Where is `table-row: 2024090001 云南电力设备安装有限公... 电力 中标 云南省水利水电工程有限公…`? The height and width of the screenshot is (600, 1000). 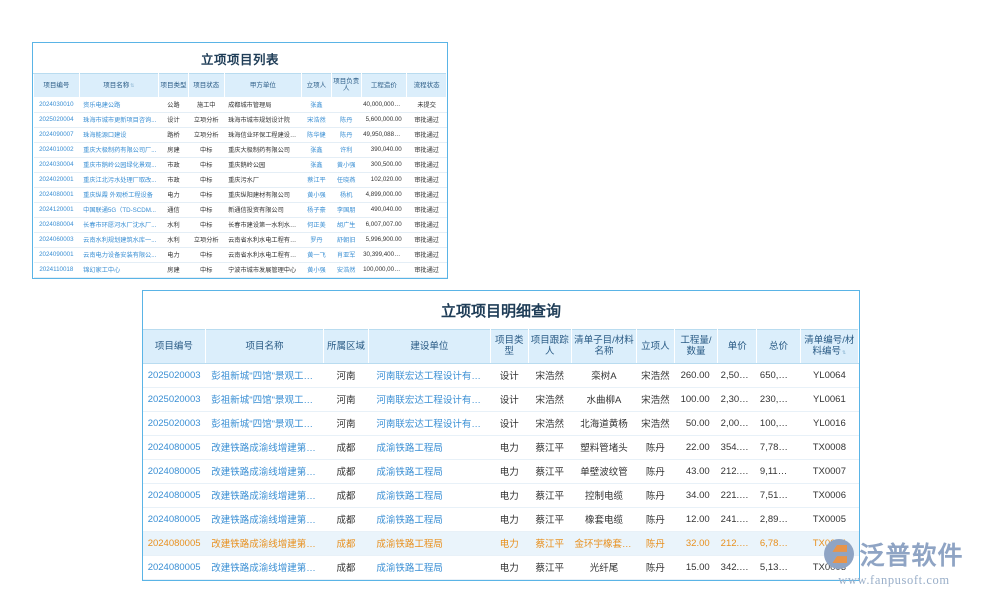 table-row: 2024090001 云南电力设备安装有限公... 电力 中标 云南省水利水电工程有限公… is located at coordinates (240, 255).